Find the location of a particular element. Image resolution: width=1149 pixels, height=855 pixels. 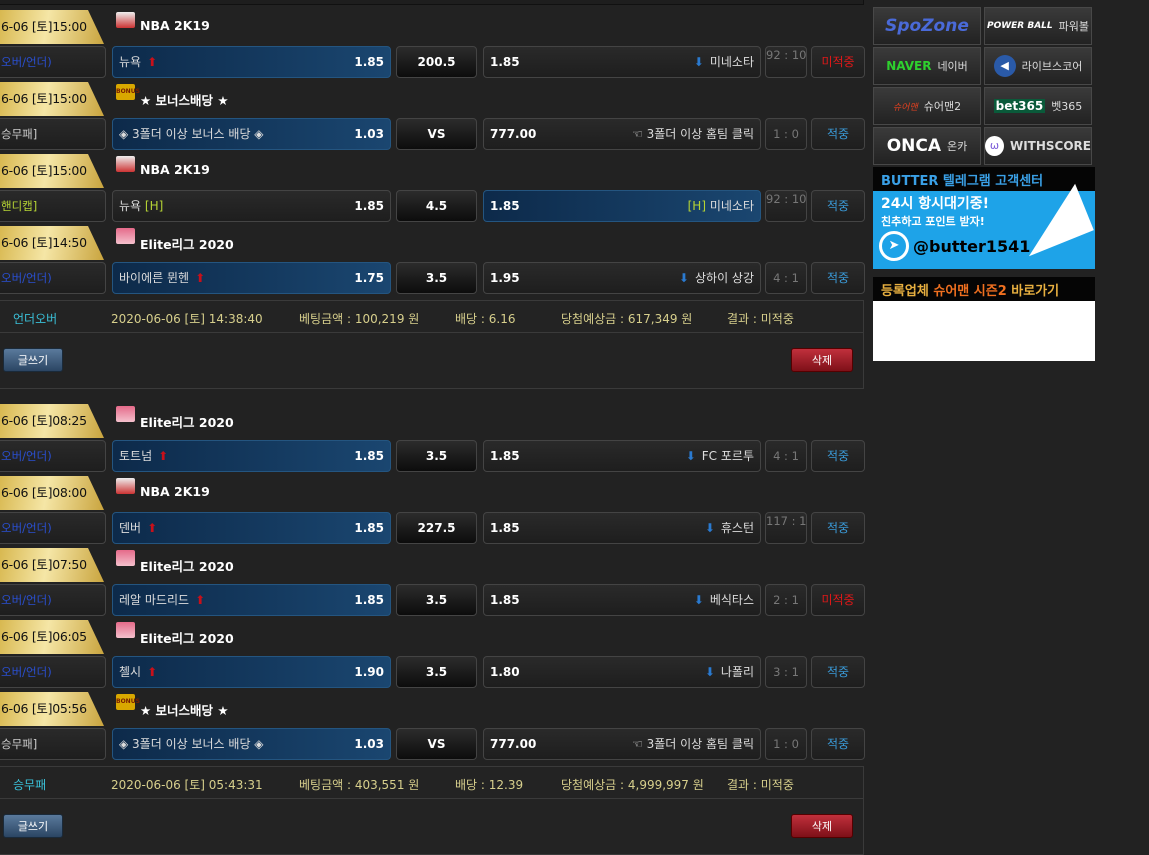

sidebar-link-슈어맨2: 슈어맨 슈어맨2 is located at coordinates (927, 106).